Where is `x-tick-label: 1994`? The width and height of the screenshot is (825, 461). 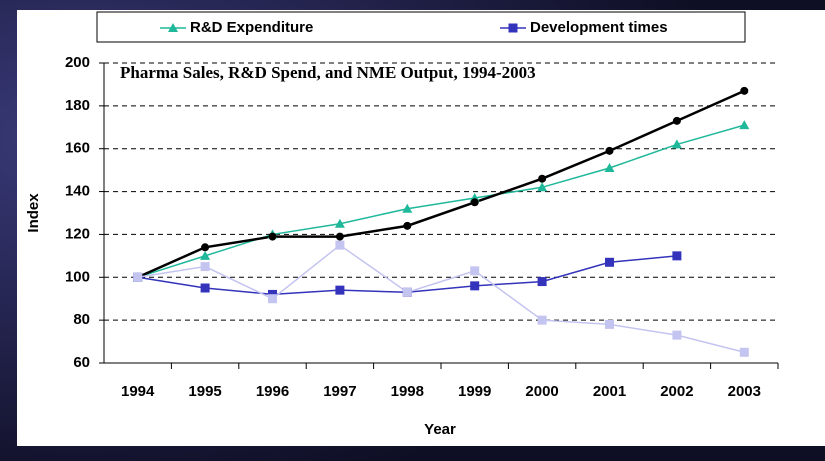 x-tick-label: 1994 is located at coordinates (138, 391).